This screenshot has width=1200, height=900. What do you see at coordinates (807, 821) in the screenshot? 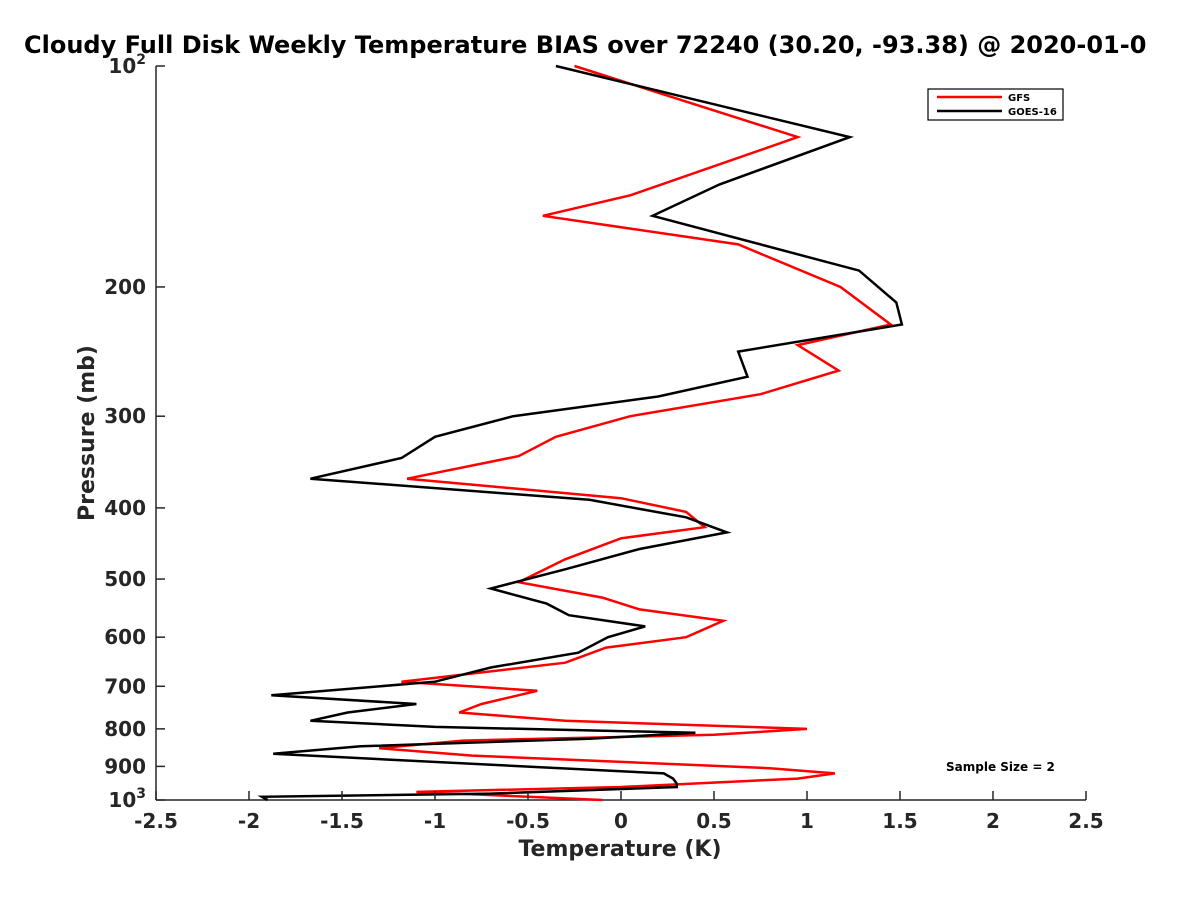
I see `x-tick-label: 1` at bounding box center [807, 821].